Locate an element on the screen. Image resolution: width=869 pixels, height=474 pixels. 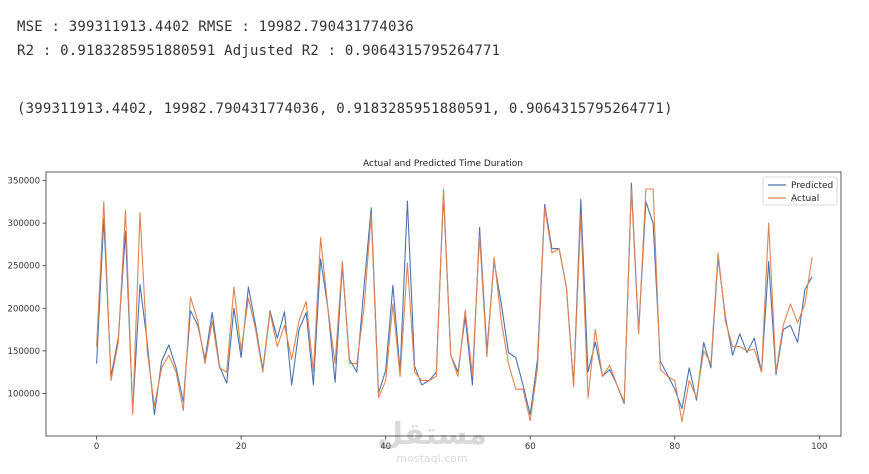
chart-legend: Predicted Actual is located at coordinates (800, 191).